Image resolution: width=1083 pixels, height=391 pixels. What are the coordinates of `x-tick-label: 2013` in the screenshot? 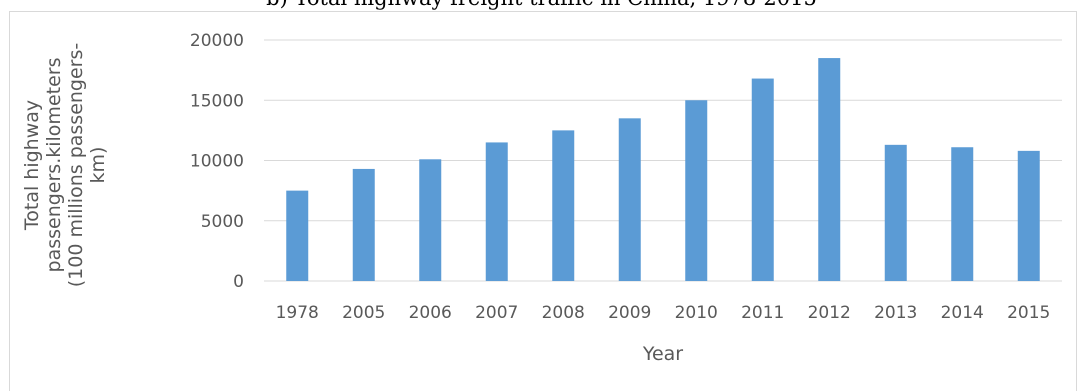 It's located at (895, 313).